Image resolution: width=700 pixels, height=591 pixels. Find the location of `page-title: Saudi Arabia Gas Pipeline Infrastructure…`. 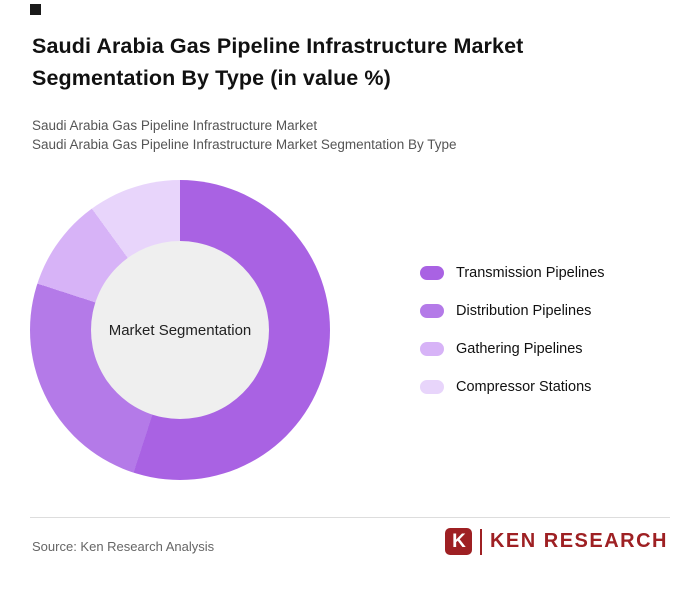

page-title: Saudi Arabia Gas Pipeline Infrastructure… is located at coordinates (278, 62).